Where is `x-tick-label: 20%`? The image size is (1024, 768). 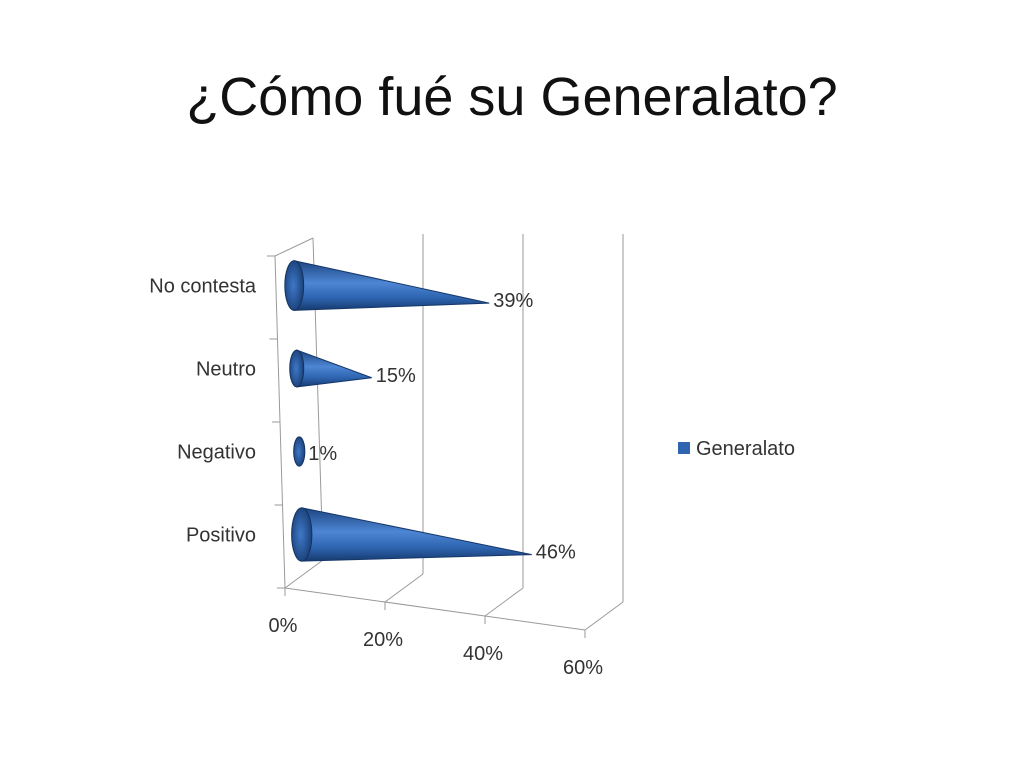 x-tick-label: 20% is located at coordinates (383, 640).